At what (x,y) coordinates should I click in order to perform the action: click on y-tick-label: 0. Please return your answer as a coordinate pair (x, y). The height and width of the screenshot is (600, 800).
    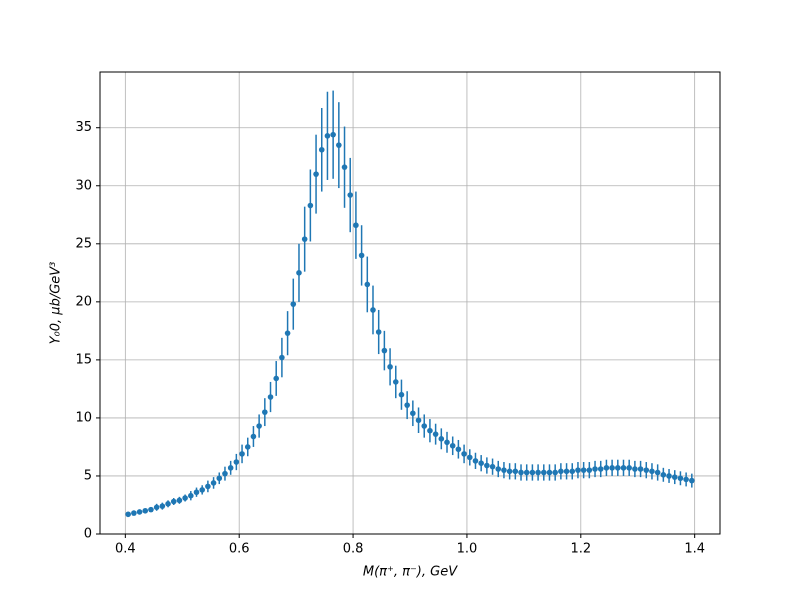
    Looking at the image, I should click on (88, 534).